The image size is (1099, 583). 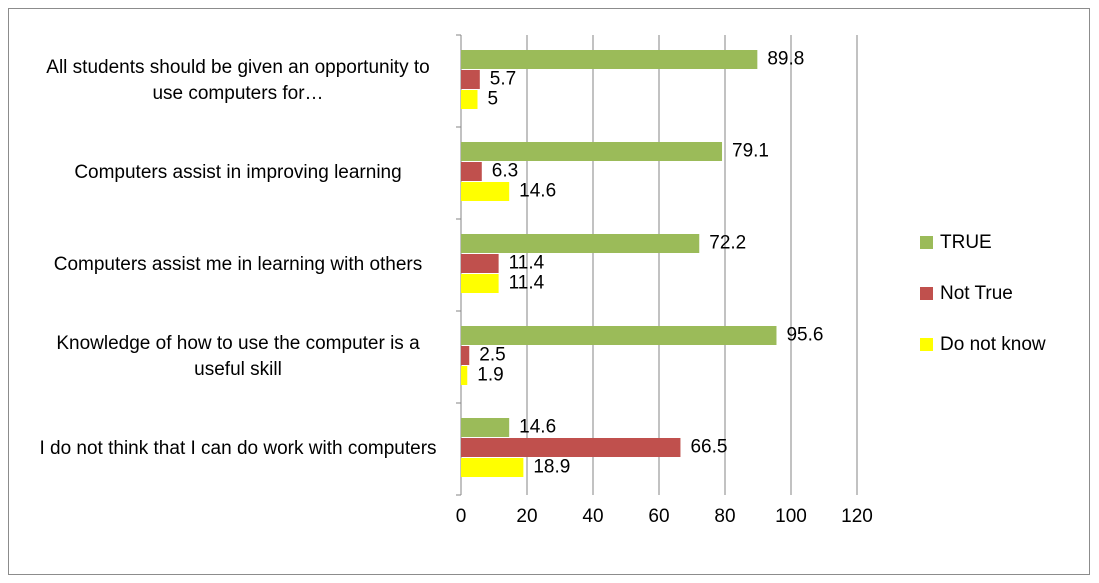 I want to click on data-label: 5.7, so click(x=503, y=79).